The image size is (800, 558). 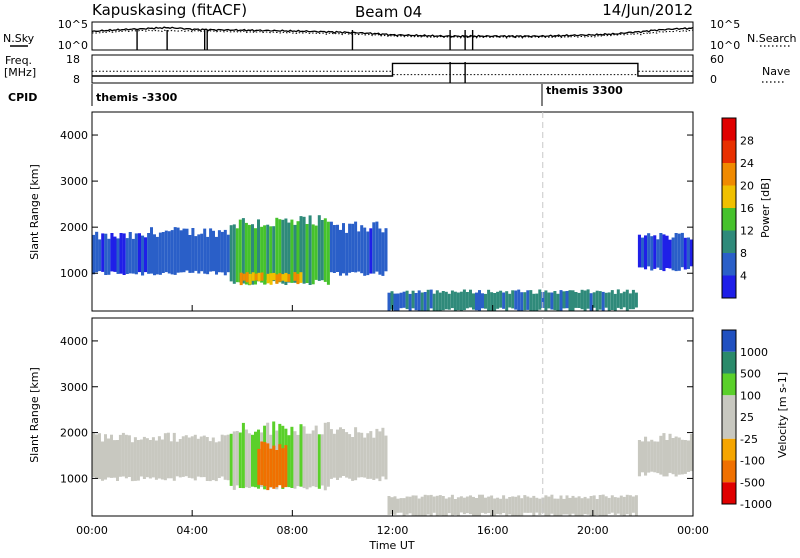 What do you see at coordinates (392, 69) in the screenshot?
I see `freq-line` at bounding box center [392, 69].